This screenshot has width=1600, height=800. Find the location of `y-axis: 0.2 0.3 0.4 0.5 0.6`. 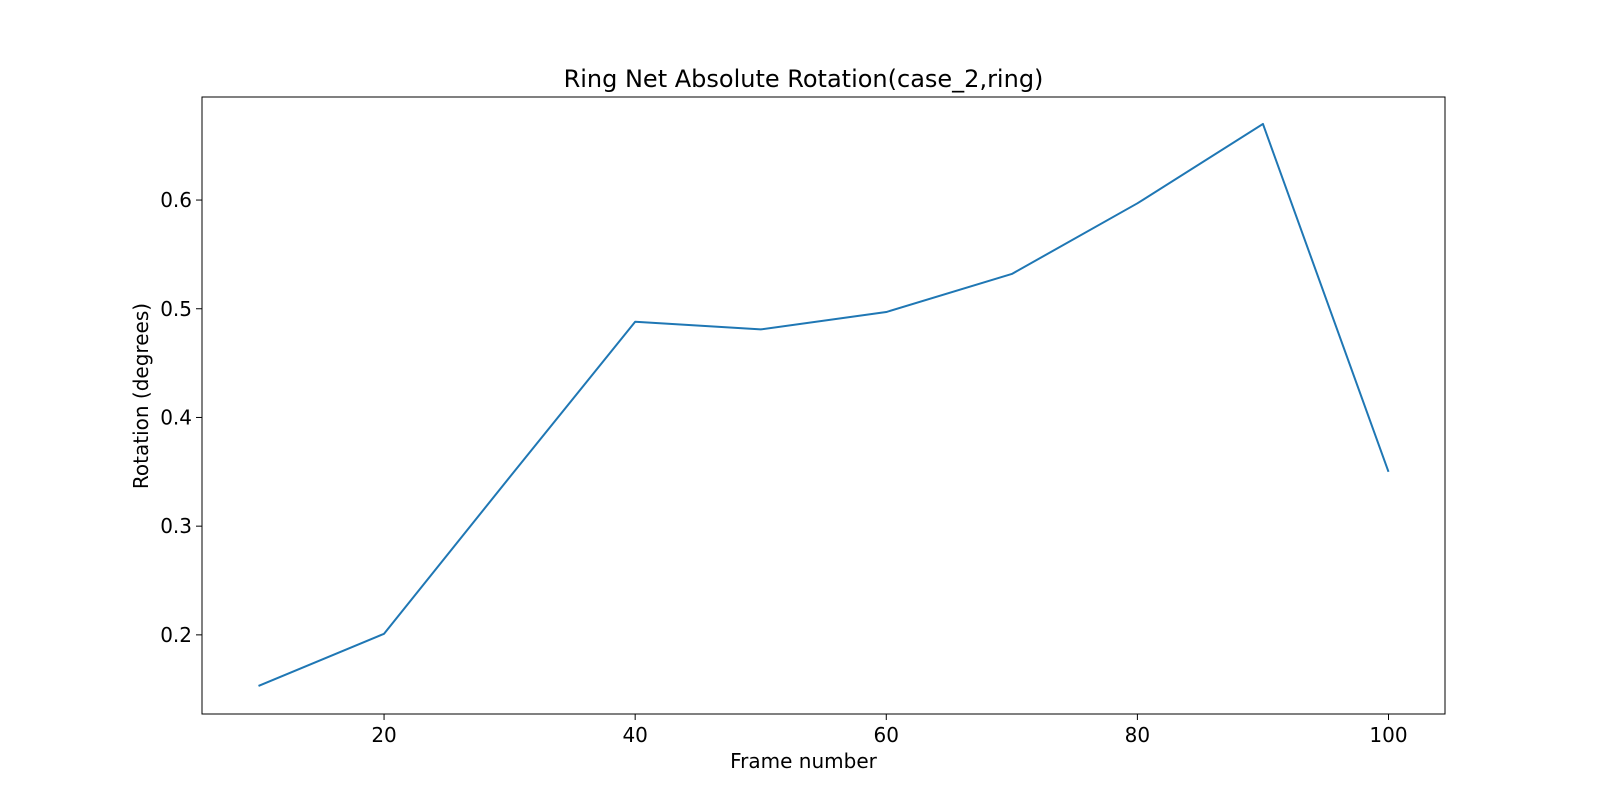

y-axis: 0.2 0.3 0.4 0.5 0.6 is located at coordinates (181, 417).